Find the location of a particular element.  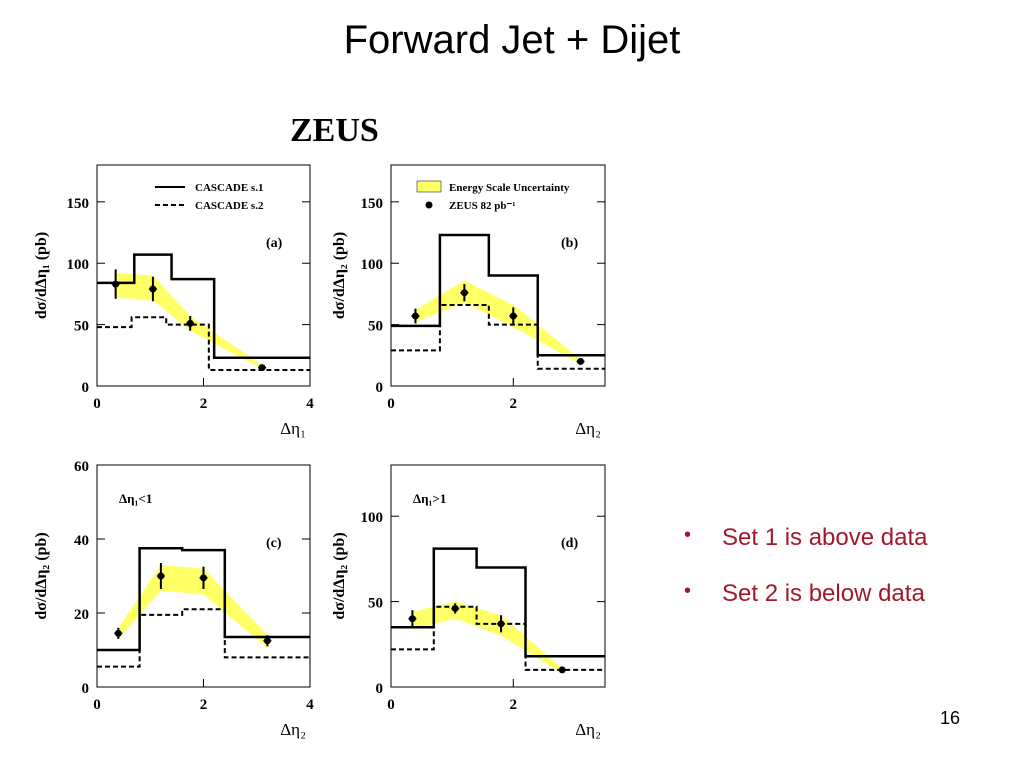

page-number: 16 is located at coordinates (950, 718).